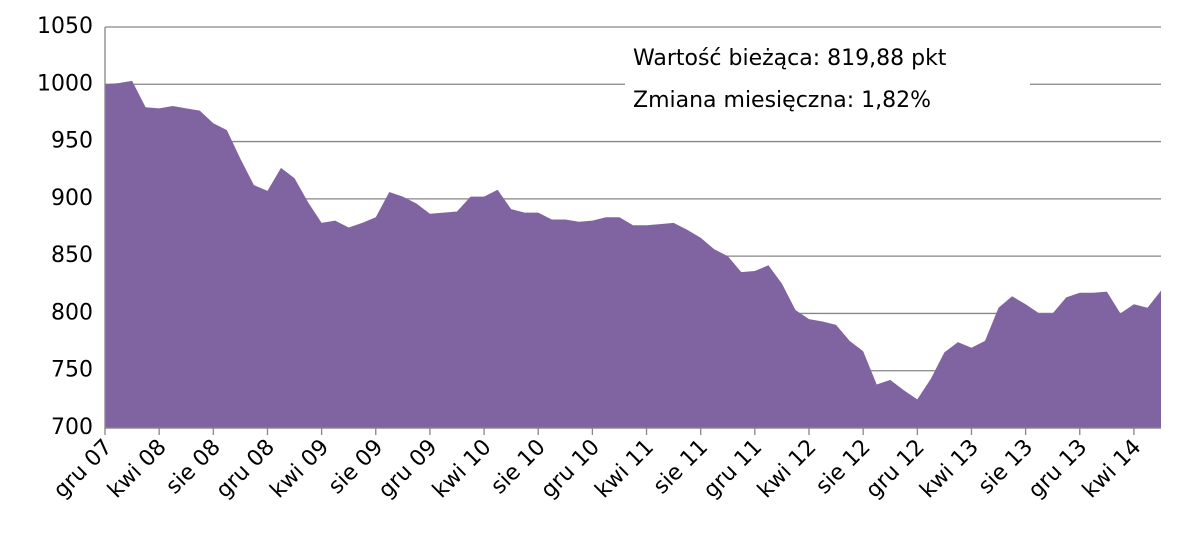 The width and height of the screenshot is (1200, 560). Describe the element at coordinates (949, 469) in the screenshot. I see `x-tick-label: kwi 13` at that location.